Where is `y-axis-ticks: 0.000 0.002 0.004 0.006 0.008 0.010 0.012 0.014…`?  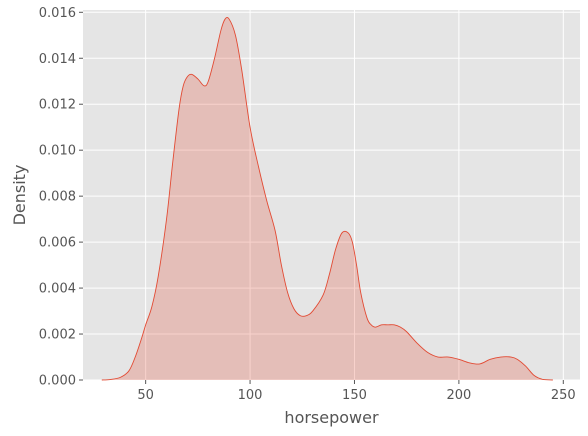
y-axis-ticks: 0.000 0.002 0.004 0.006 0.008 0.010 0.012 0.014… is located at coordinates (61, 197).